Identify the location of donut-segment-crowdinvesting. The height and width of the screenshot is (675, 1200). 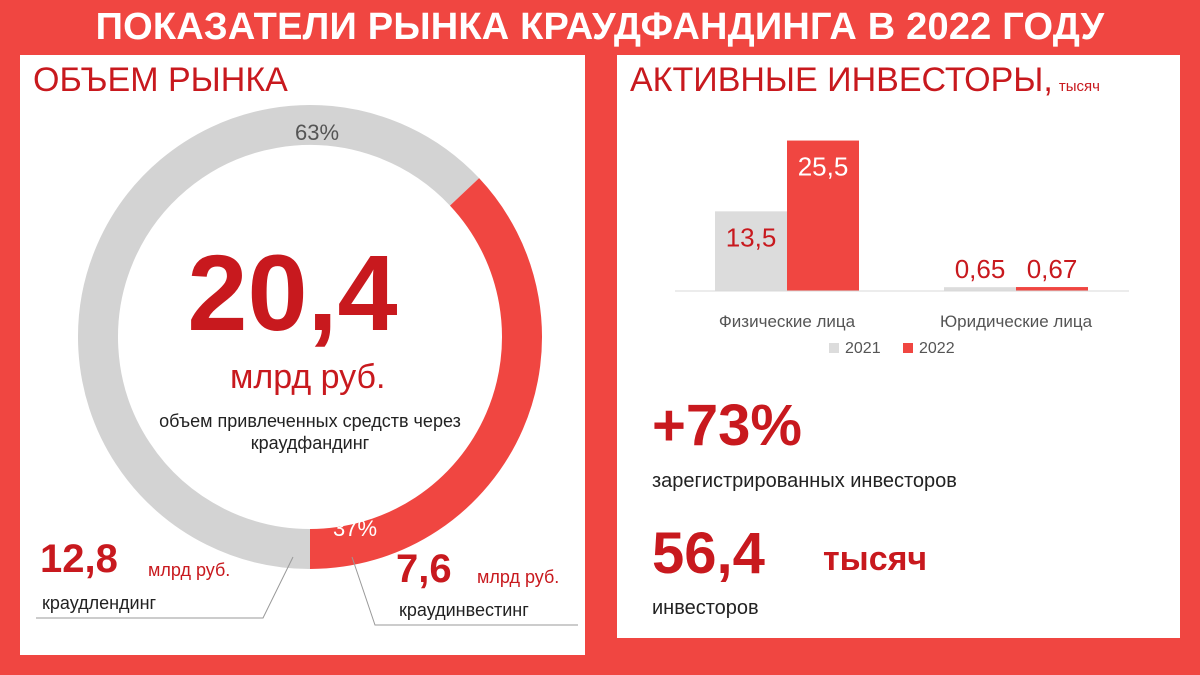
(425, 373).